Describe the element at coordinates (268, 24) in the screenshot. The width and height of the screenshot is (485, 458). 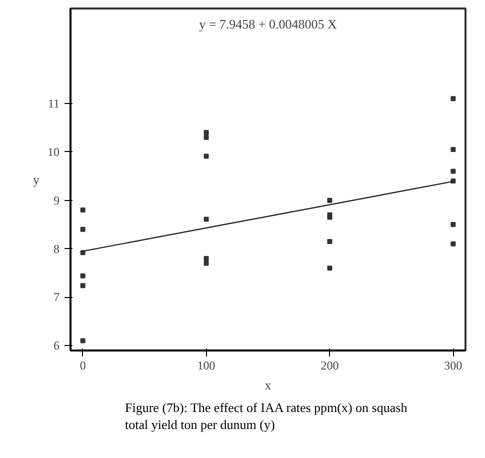
I see `annotation: y = 7.9458 + 0.0048005 X` at that location.